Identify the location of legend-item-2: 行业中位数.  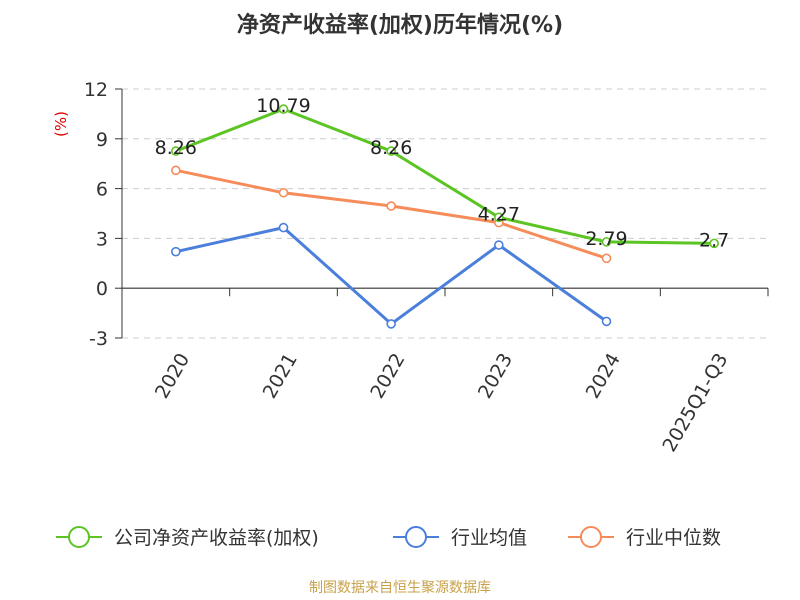
(644, 537).